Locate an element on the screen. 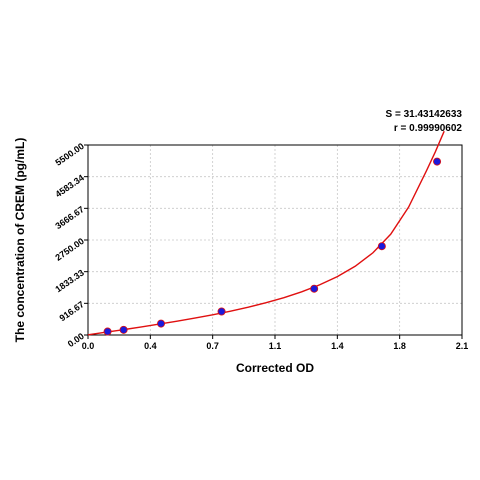 The width and height of the screenshot is (480, 480). x-tick-label: 2.1 is located at coordinates (462, 346).